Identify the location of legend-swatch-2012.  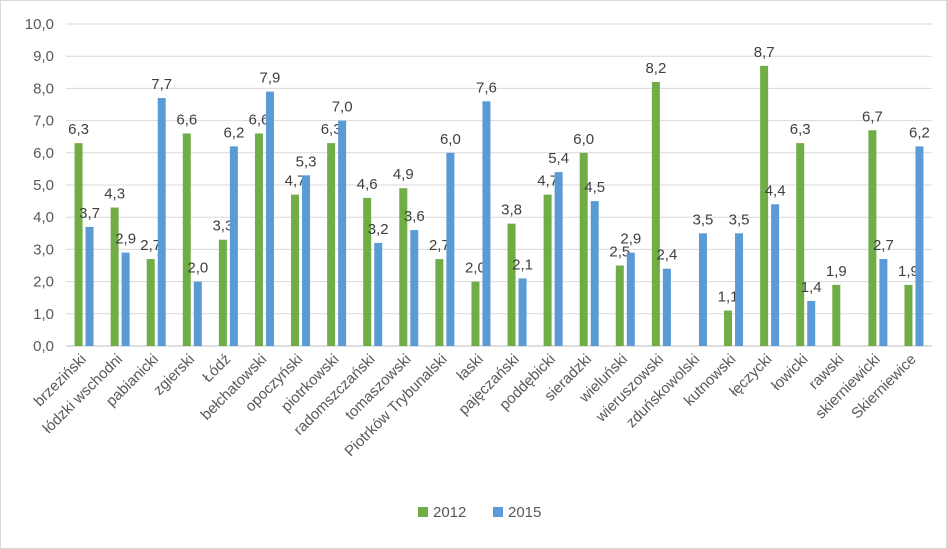
(423, 512).